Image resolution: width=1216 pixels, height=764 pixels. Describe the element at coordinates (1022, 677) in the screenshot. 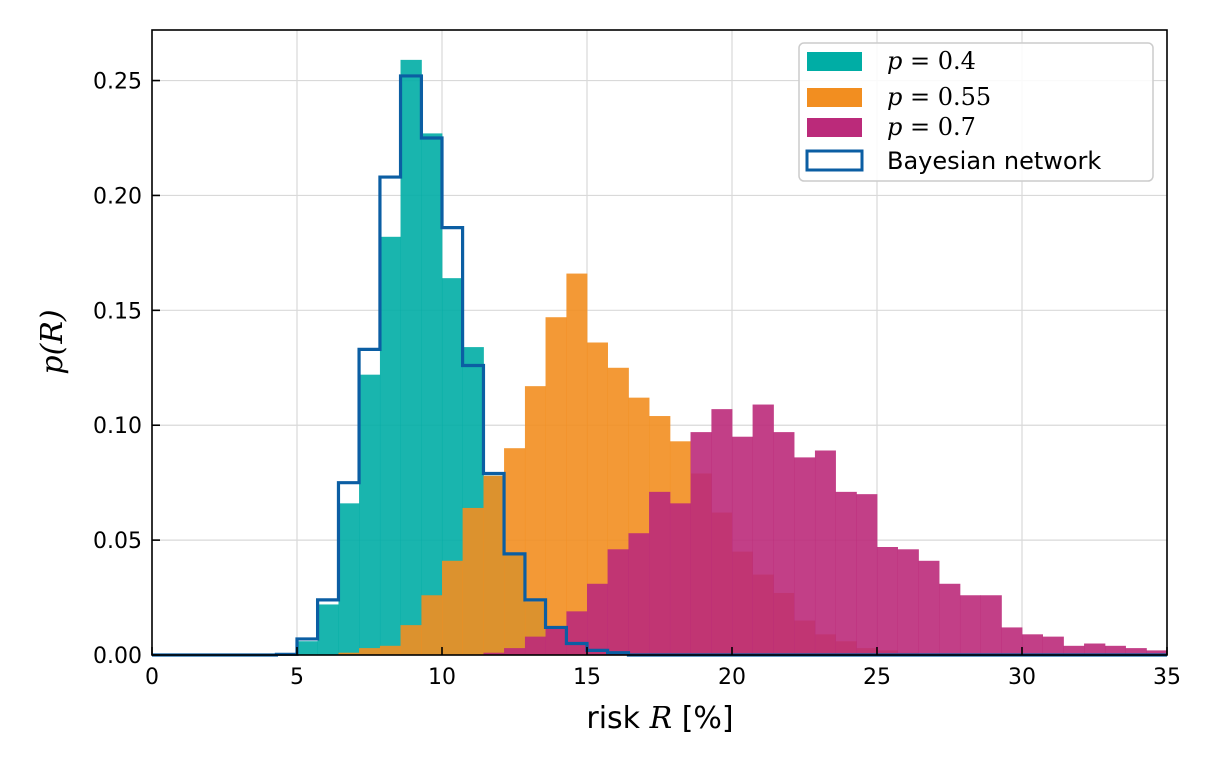

I see `x-tick-label: 30` at that location.